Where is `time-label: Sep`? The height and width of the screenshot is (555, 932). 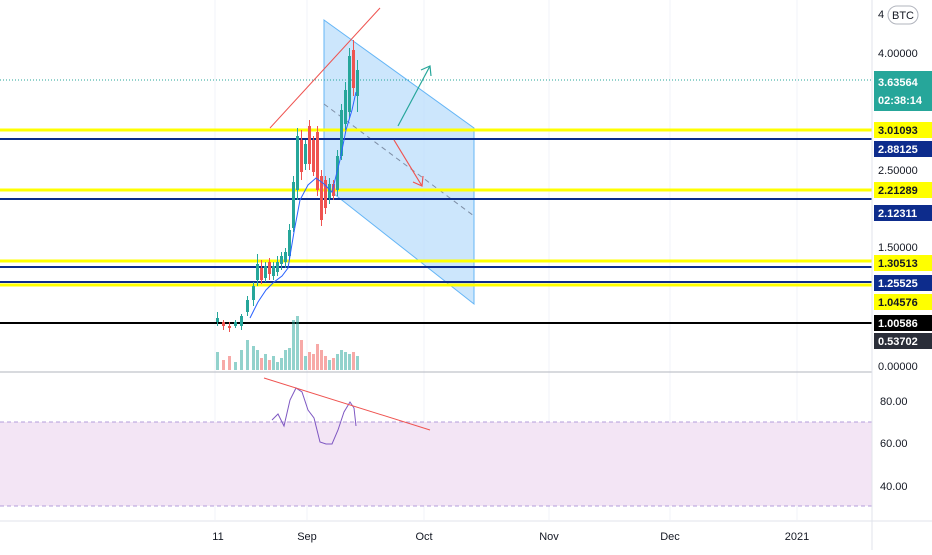 time-label: Sep is located at coordinates (307, 537).